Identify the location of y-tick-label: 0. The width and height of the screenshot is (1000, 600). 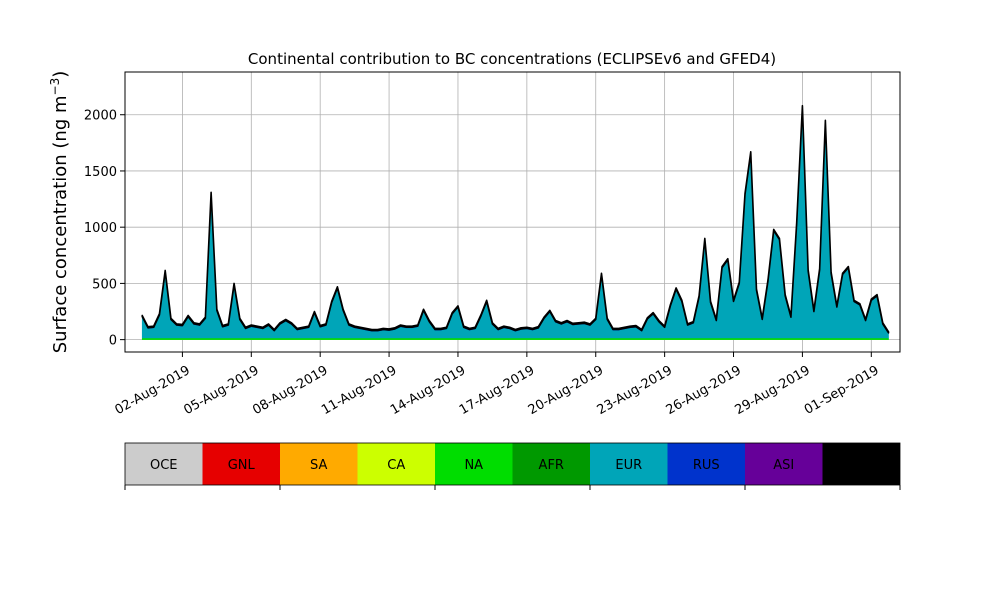
(113, 341).